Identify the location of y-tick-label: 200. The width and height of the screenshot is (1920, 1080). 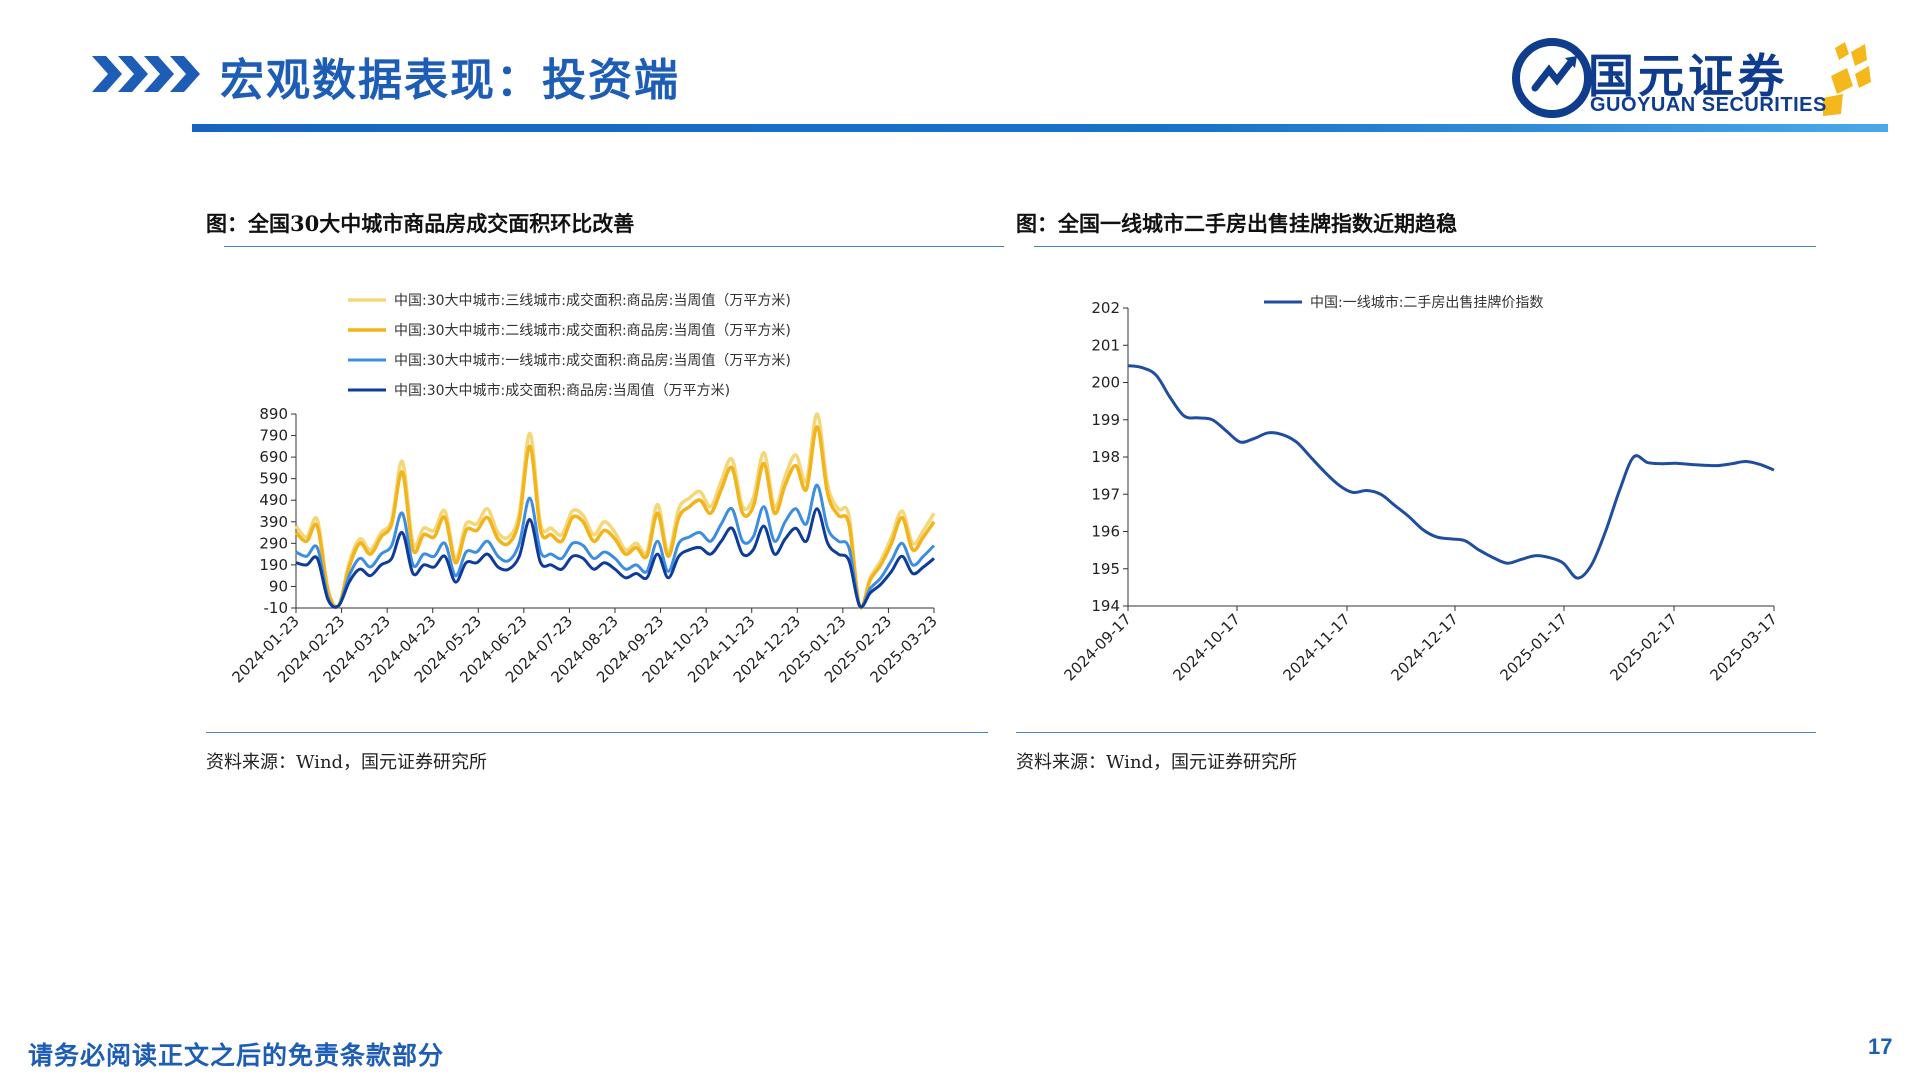
(1105, 383).